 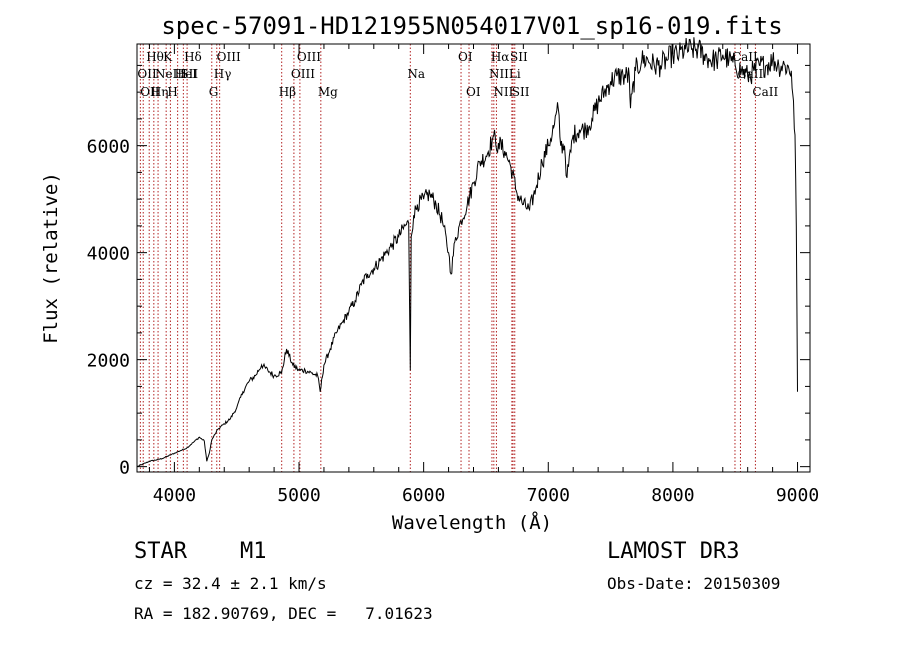 What do you see at coordinates (168, 57) in the screenshot?
I see `spectral-line-label: K` at bounding box center [168, 57].